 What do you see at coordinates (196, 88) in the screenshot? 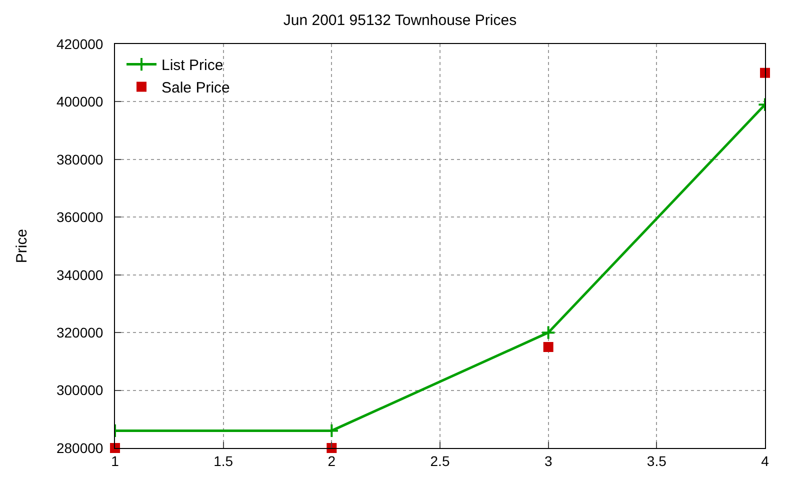
I see `legend-label: Sale Price` at bounding box center [196, 88].